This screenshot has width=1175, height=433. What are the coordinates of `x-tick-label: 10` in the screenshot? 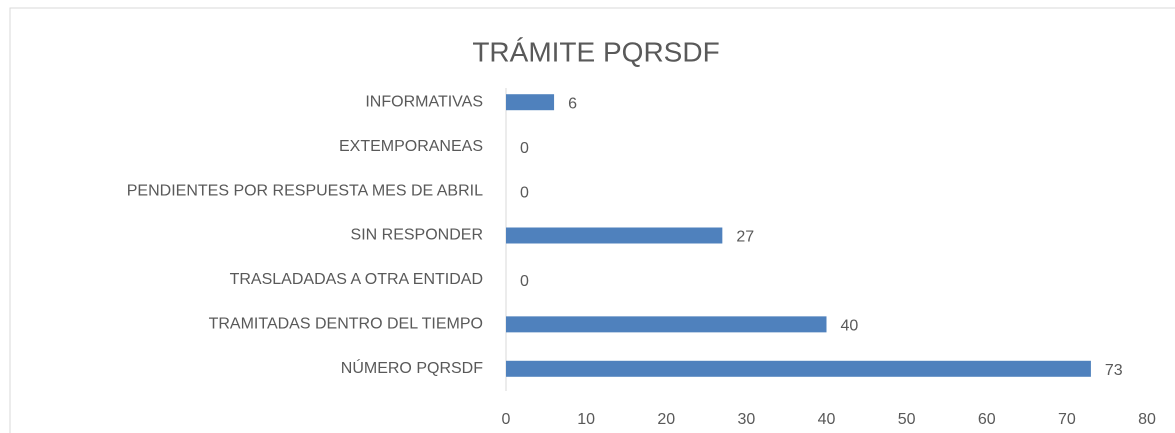 It's located at (586, 419).